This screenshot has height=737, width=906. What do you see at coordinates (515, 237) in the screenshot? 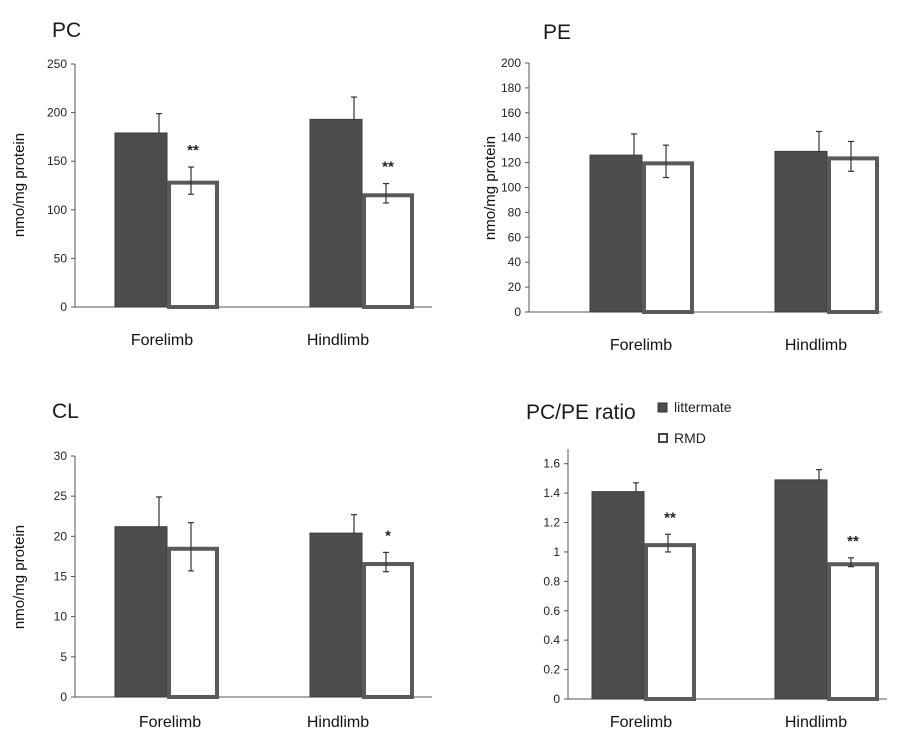
I see `y-tick-label: 60` at bounding box center [515, 237].